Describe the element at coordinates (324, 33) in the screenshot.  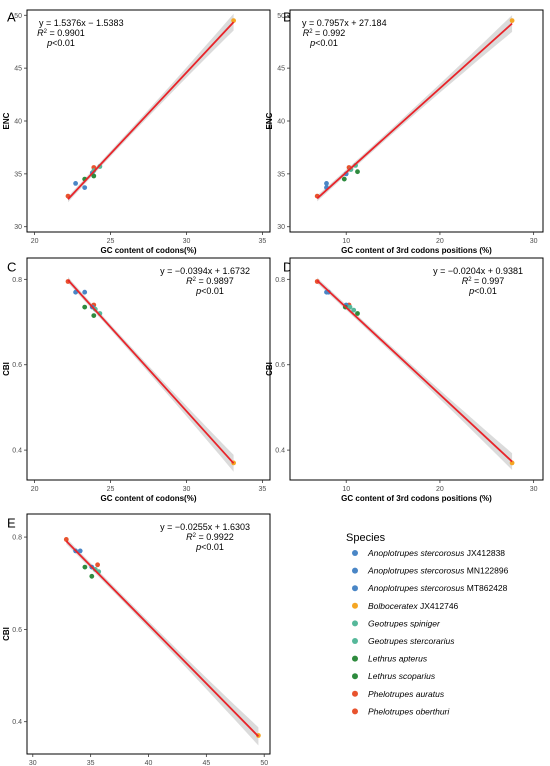
I see `r-squared: R2 = 0.992` at that location.